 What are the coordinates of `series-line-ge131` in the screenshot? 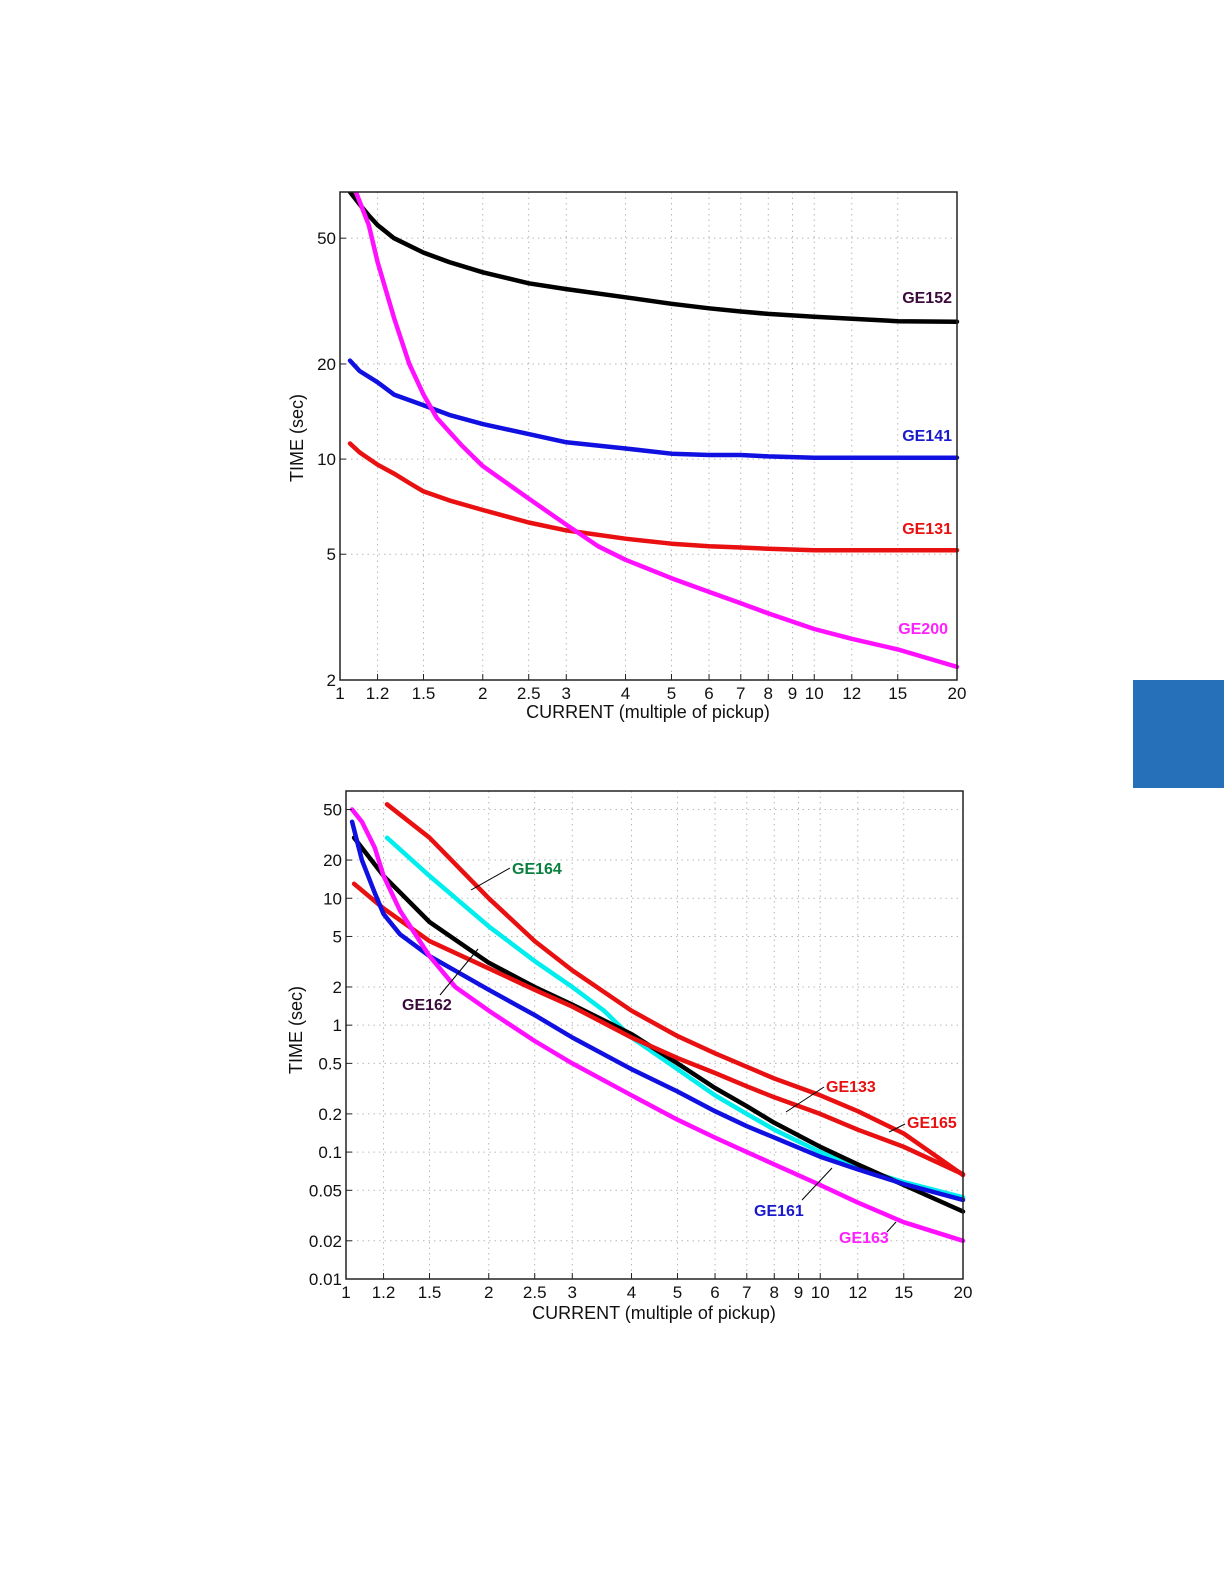 It's located at (653, 497).